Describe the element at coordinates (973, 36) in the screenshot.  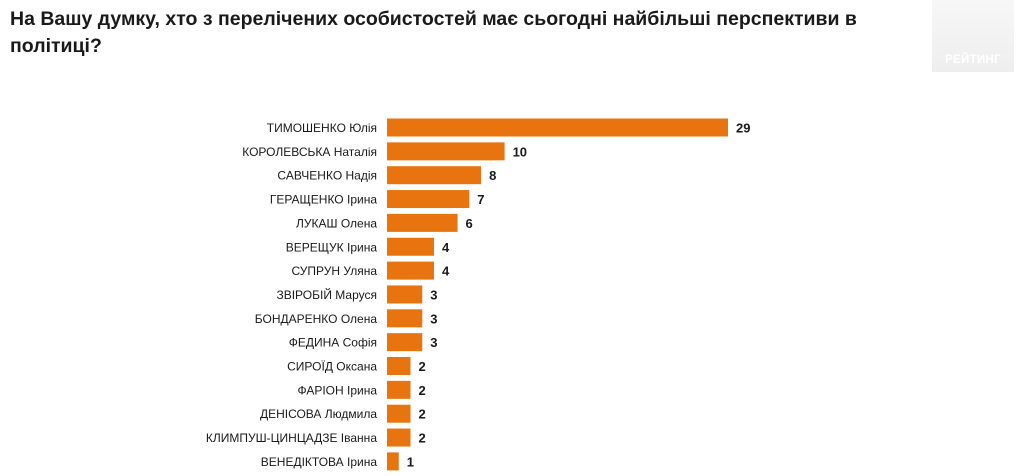
I see `rating-logo: РЕЙТИНГ` at that location.